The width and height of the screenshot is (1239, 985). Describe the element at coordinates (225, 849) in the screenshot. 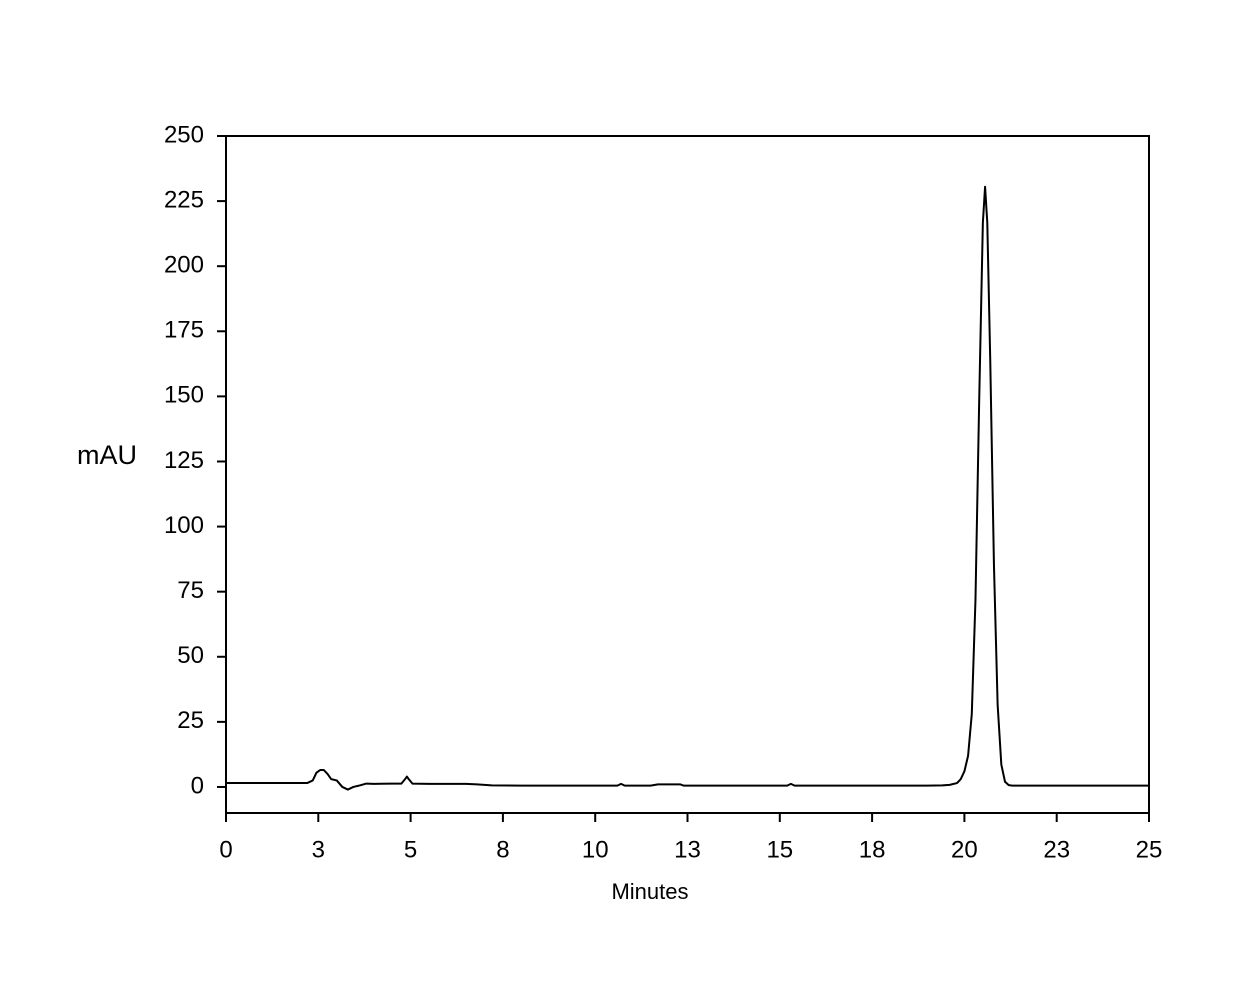

I see `x-tick-label: 0` at that location.